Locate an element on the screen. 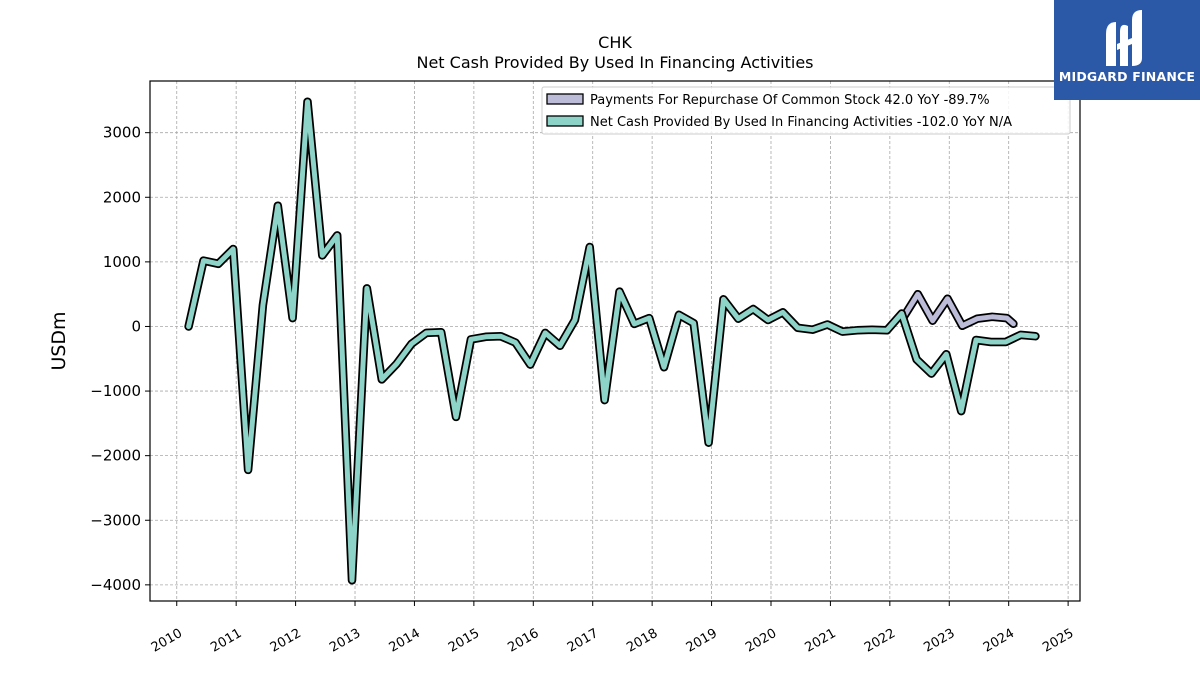 This screenshot has width=1200, height=675. y-tick-label: 2000 is located at coordinates (122, 197).